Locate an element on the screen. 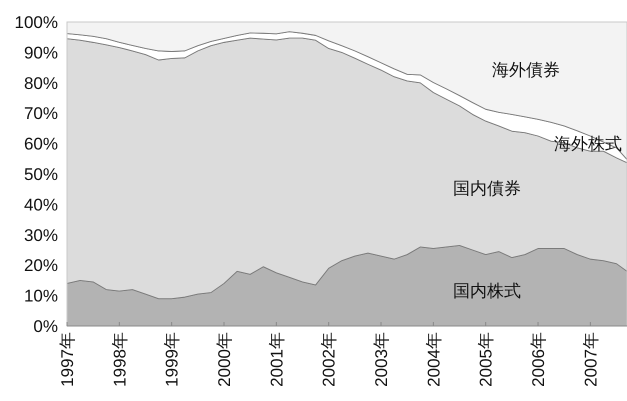 Image resolution: width=627 pixels, height=401 pixels. x-tick-label: 2000年 is located at coordinates (224, 359).